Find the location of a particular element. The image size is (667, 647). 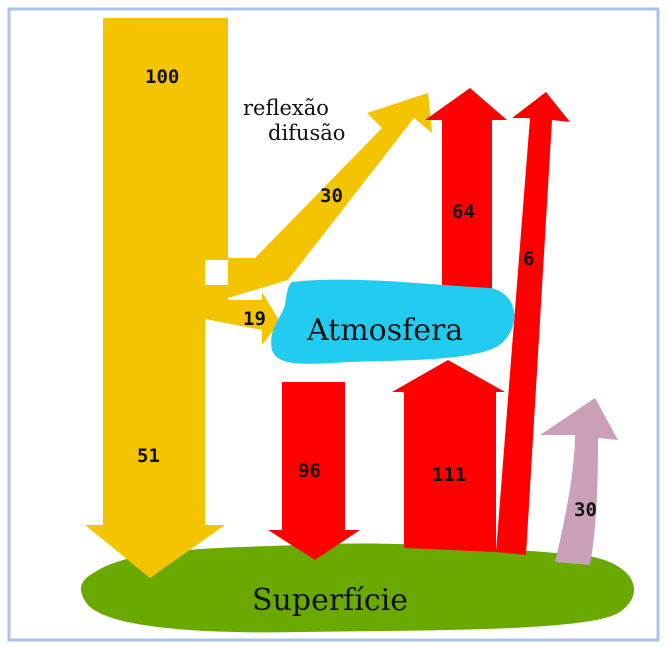

atmosphere-label: Atmosfera is located at coordinates (384, 330).